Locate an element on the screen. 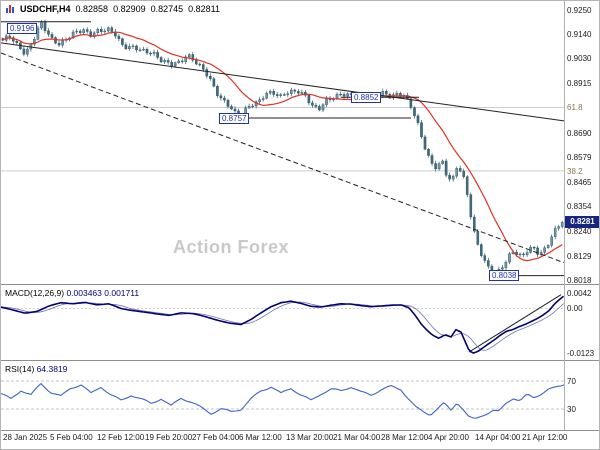 The height and width of the screenshot is (450, 600). open-price: 0.82858 is located at coordinates (92, 9).